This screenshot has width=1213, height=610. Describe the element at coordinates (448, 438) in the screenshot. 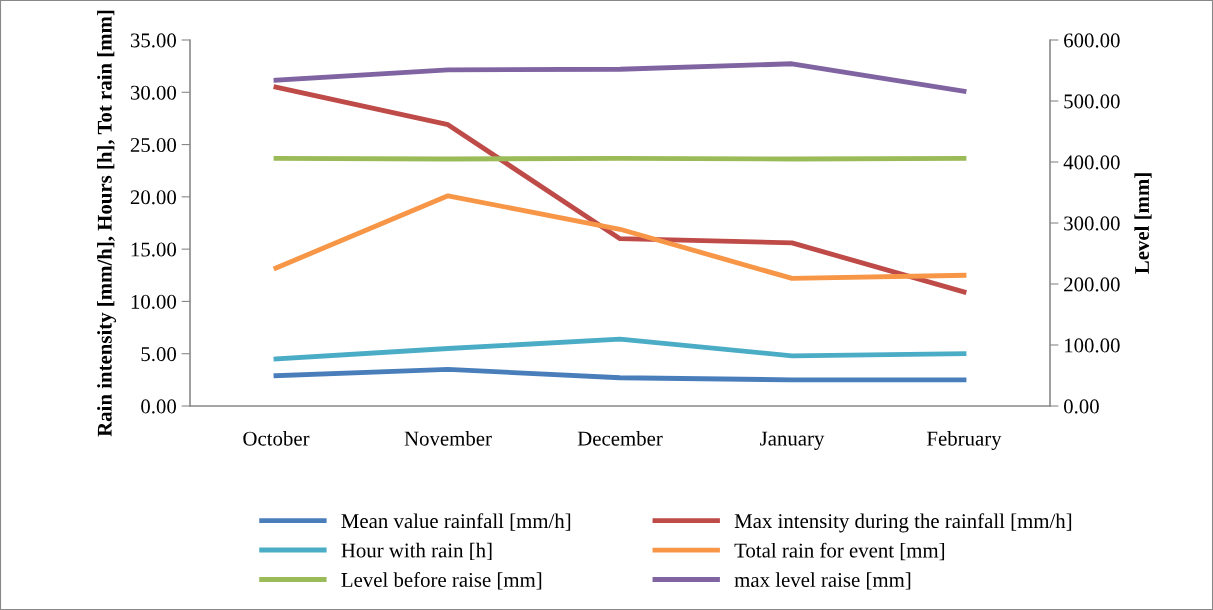

I see `x-tick-label: November` at that location.